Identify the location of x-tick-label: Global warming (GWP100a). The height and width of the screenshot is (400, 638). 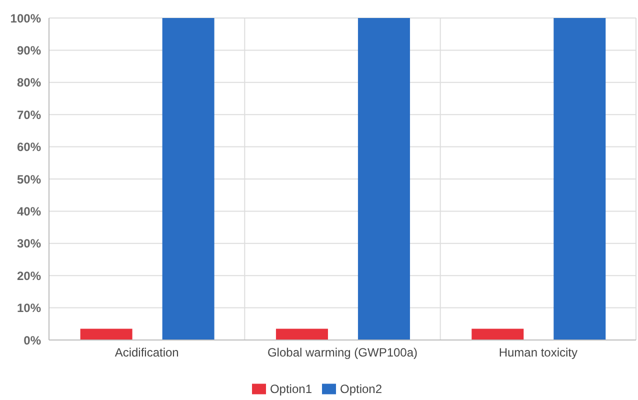
(342, 353).